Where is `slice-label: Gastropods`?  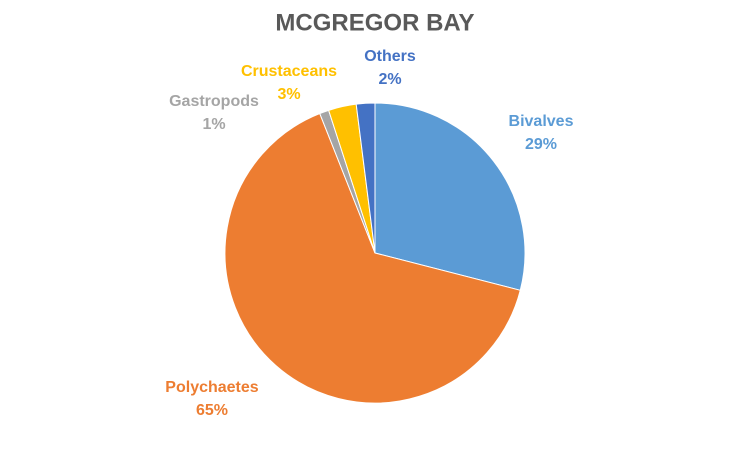
slice-label: Gastropods is located at coordinates (214, 101).